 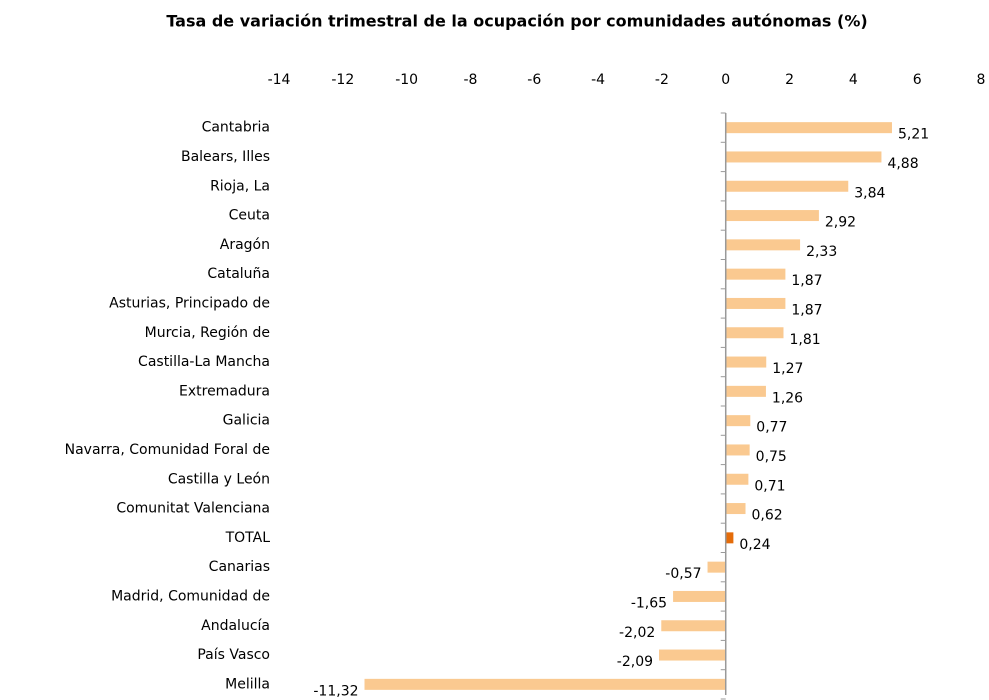 I want to click on y-tick-label: Andalucía, so click(x=235, y=626).